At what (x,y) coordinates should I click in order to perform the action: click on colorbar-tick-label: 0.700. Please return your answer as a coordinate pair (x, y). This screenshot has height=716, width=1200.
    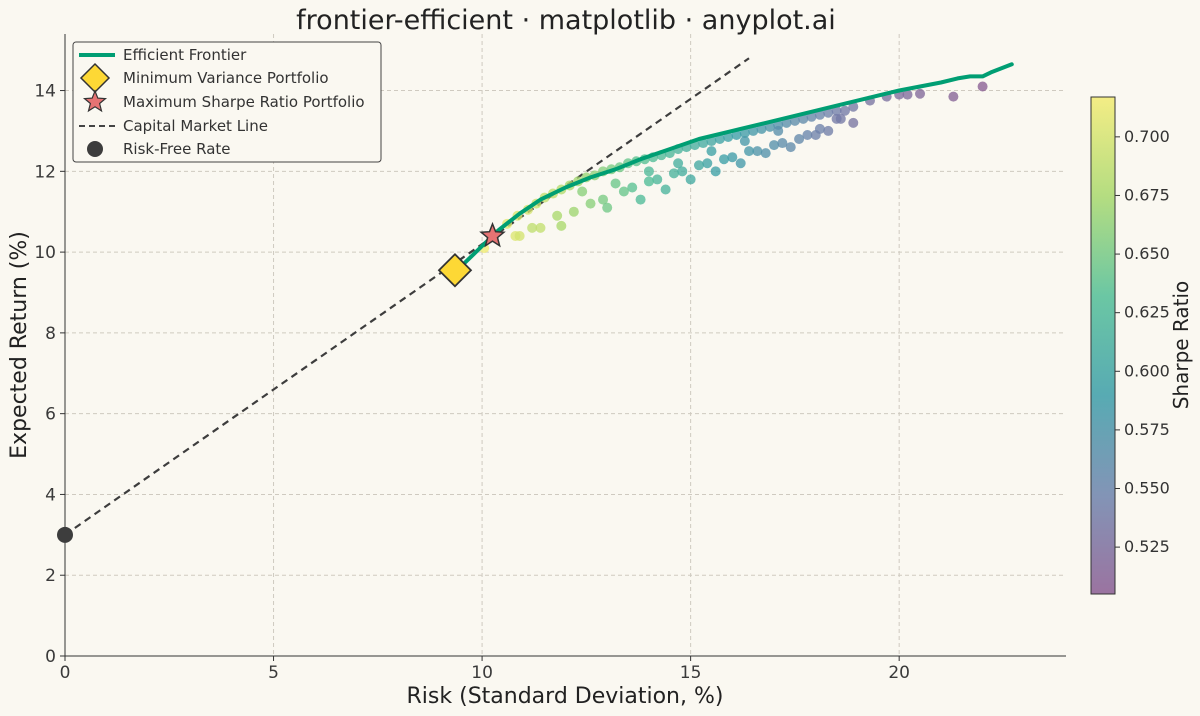
    Looking at the image, I should click on (1147, 136).